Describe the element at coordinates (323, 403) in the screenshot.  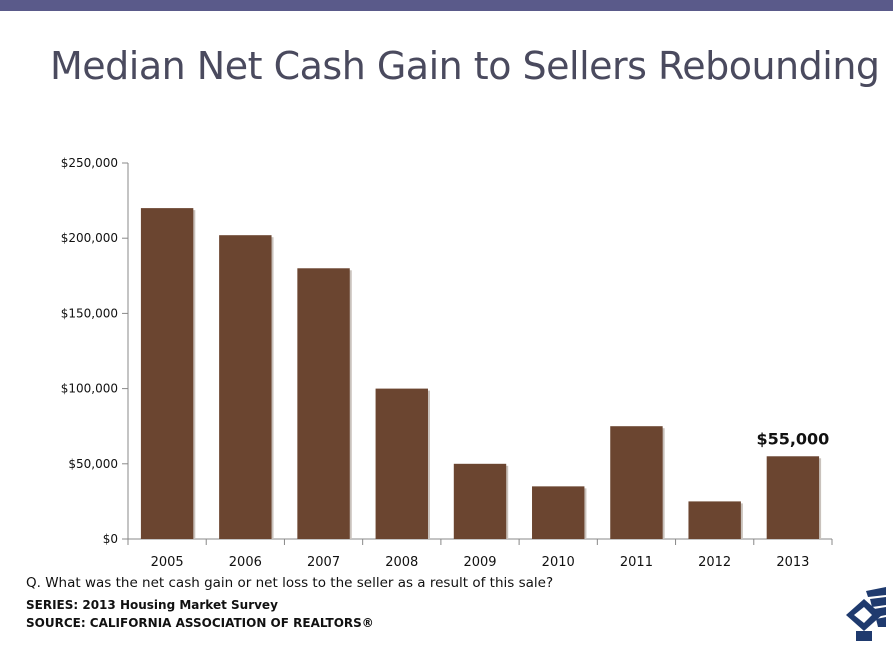
I see `bar-2007` at that location.